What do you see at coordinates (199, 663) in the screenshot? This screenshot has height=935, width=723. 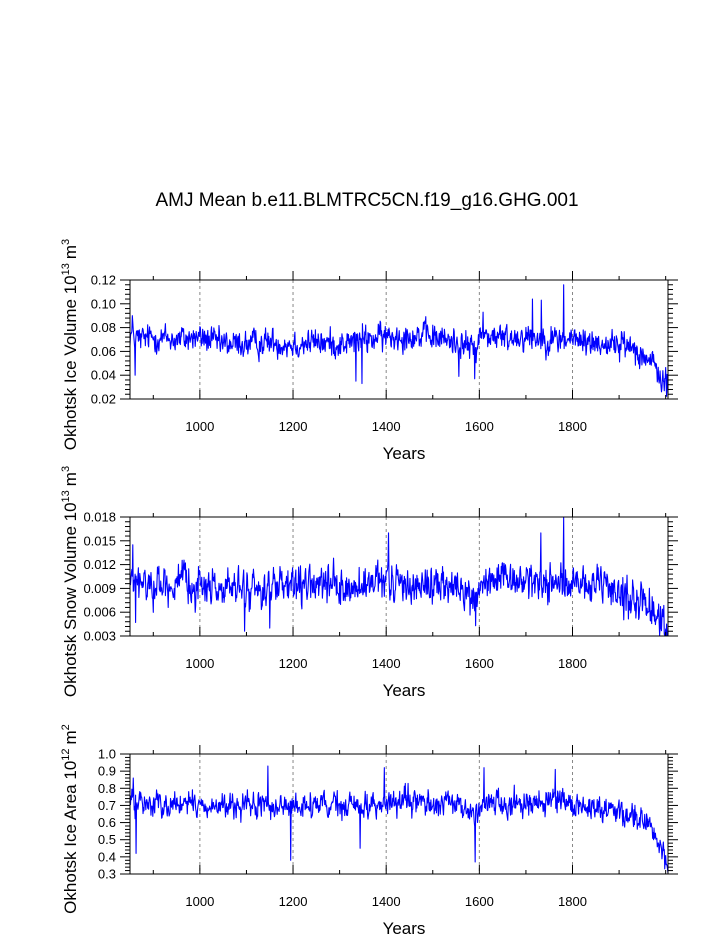 I see `snow-volume-x-tick-label: 1000` at bounding box center [199, 663].